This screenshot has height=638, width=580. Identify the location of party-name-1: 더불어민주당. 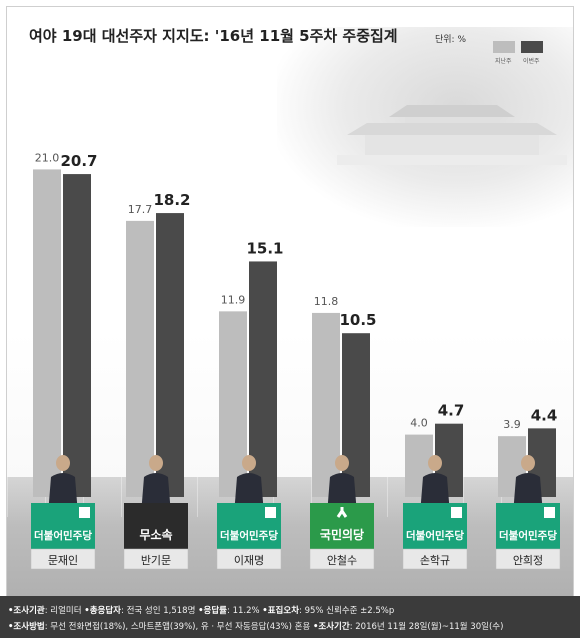
(63, 535).